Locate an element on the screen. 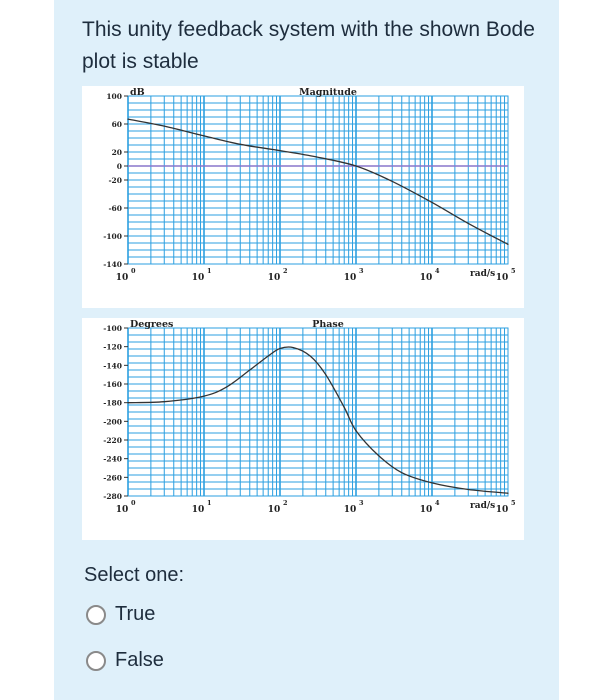 The image size is (613, 700). magnitude-xtick-exp: 3 is located at coordinates (361, 271).